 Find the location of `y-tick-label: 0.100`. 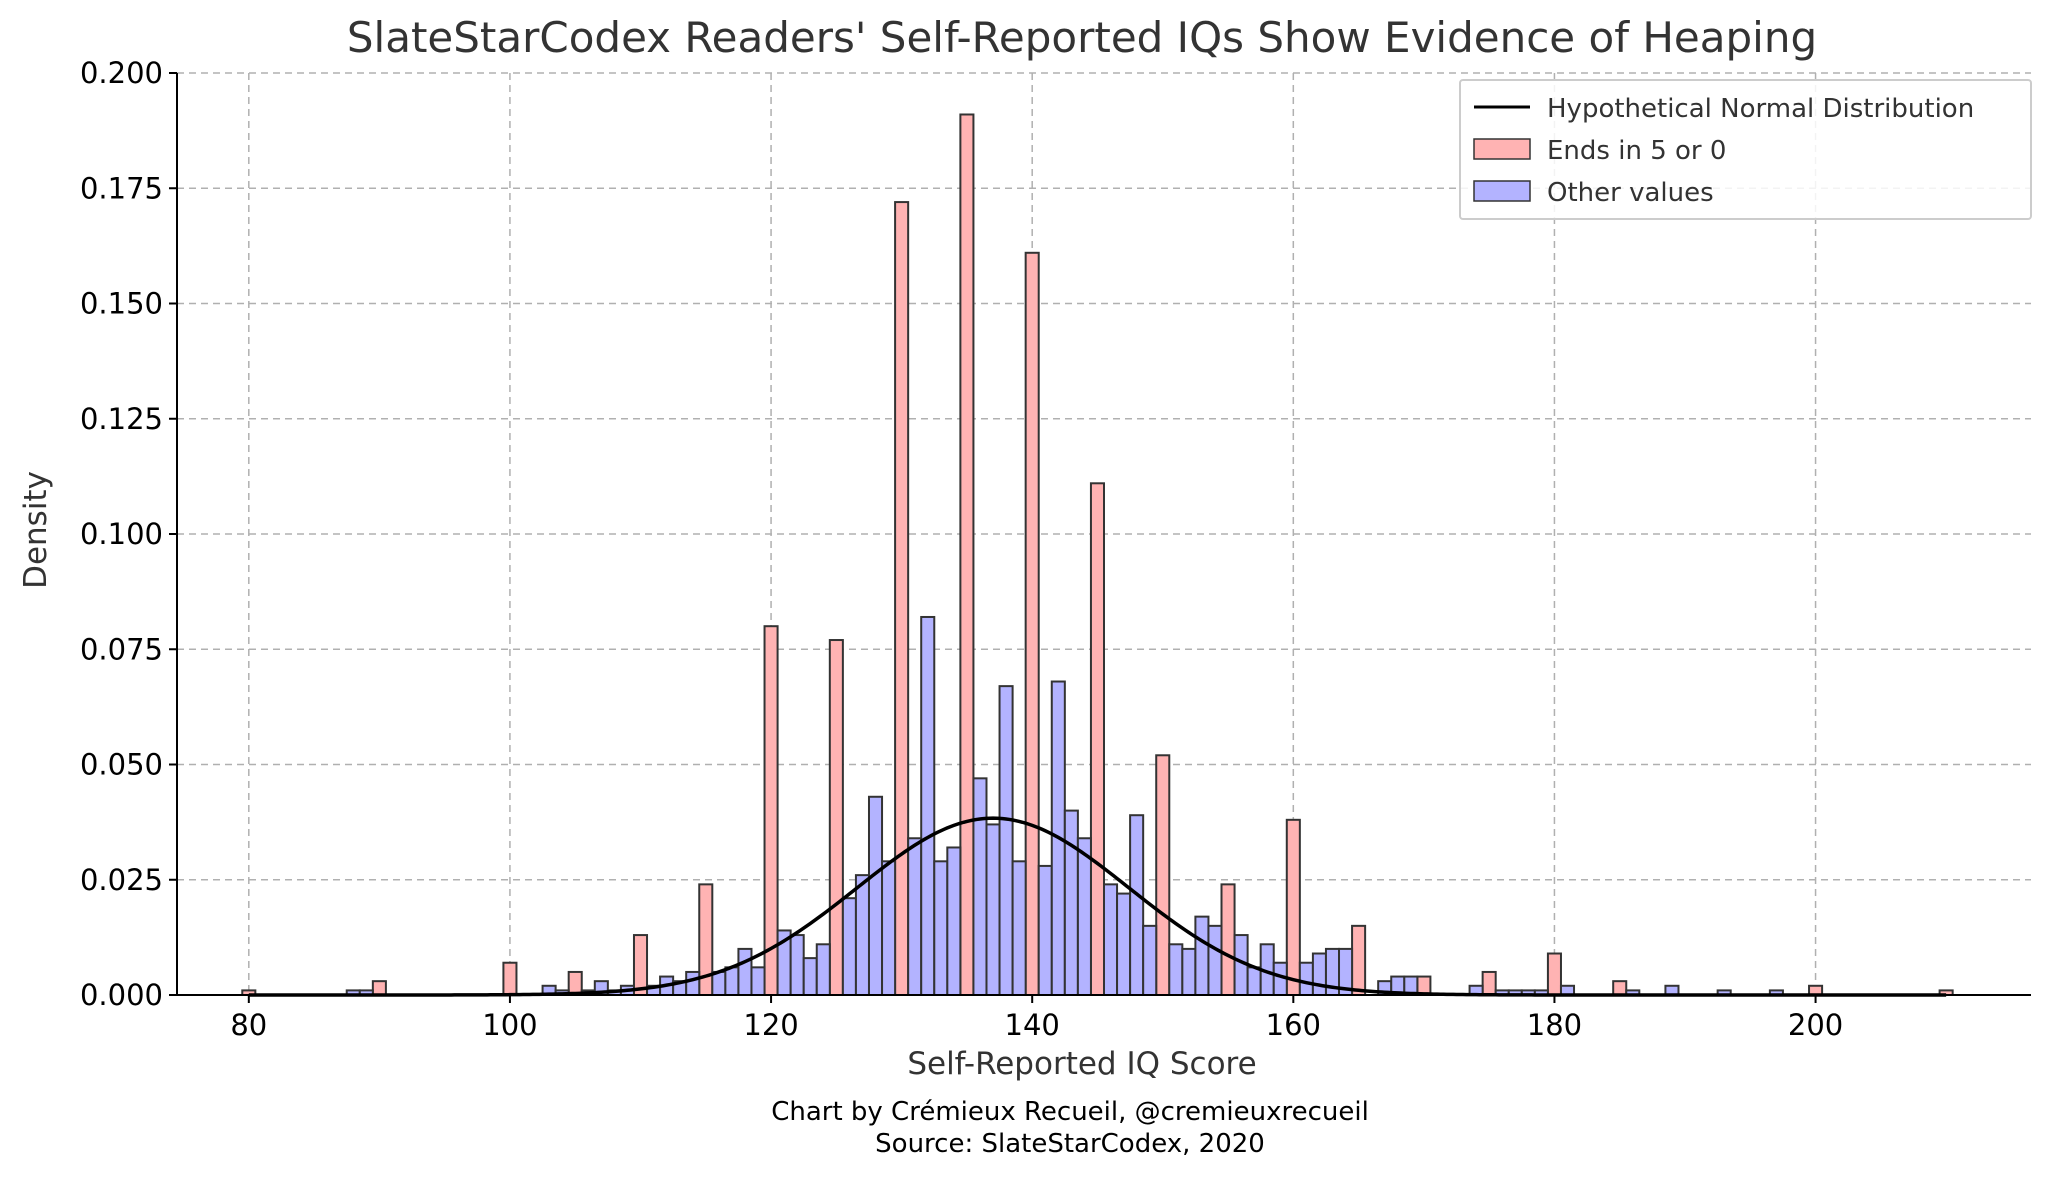

y-tick-label: 0.100 is located at coordinates (121, 534).